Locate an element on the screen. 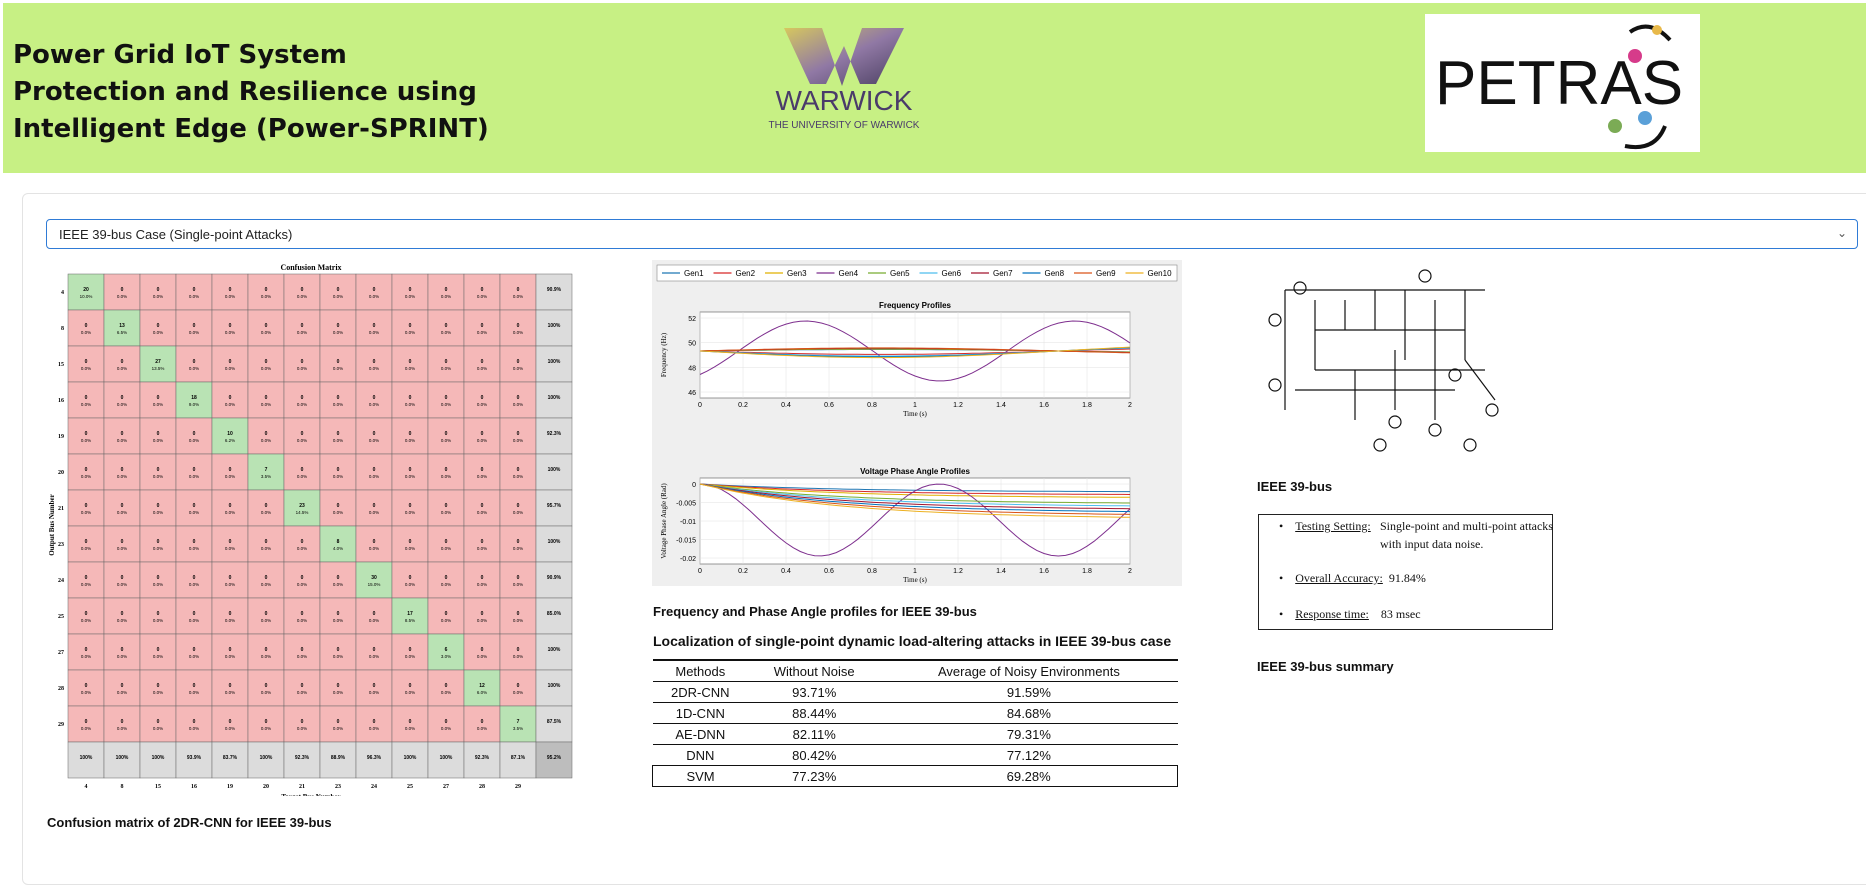  cm-row-label: 15 is located at coordinates (61, 365).